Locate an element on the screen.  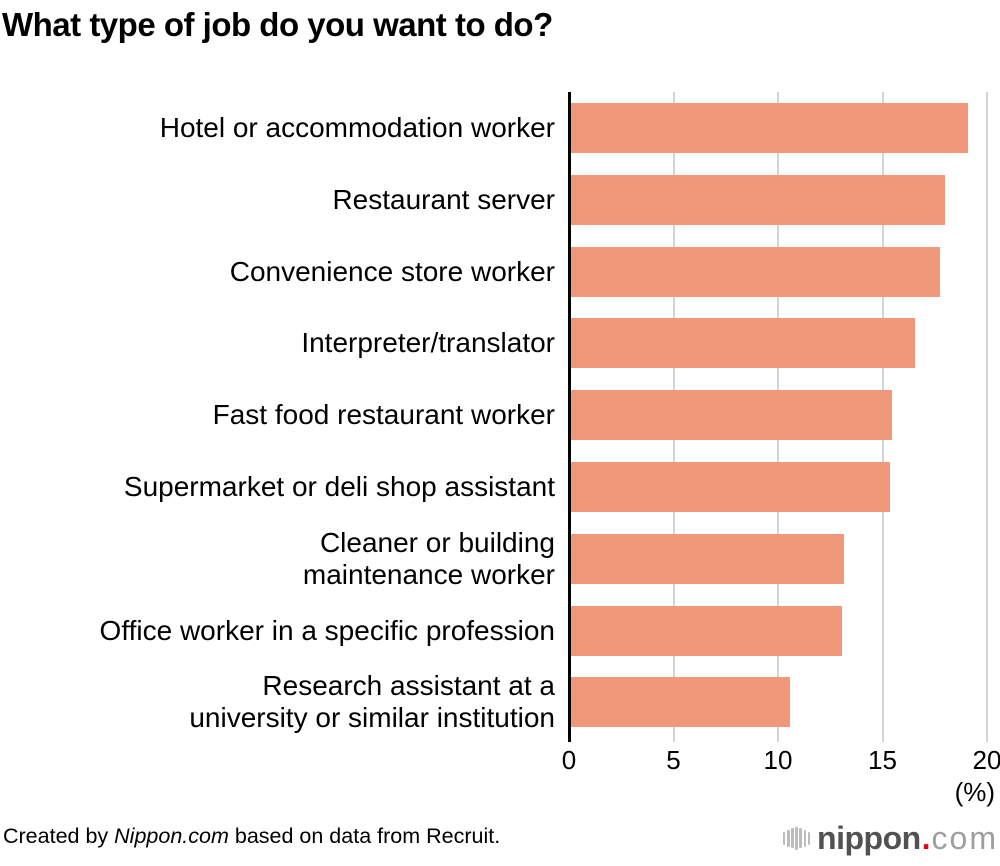
category-label: Hotel or accommodation worker is located at coordinates (357, 127).